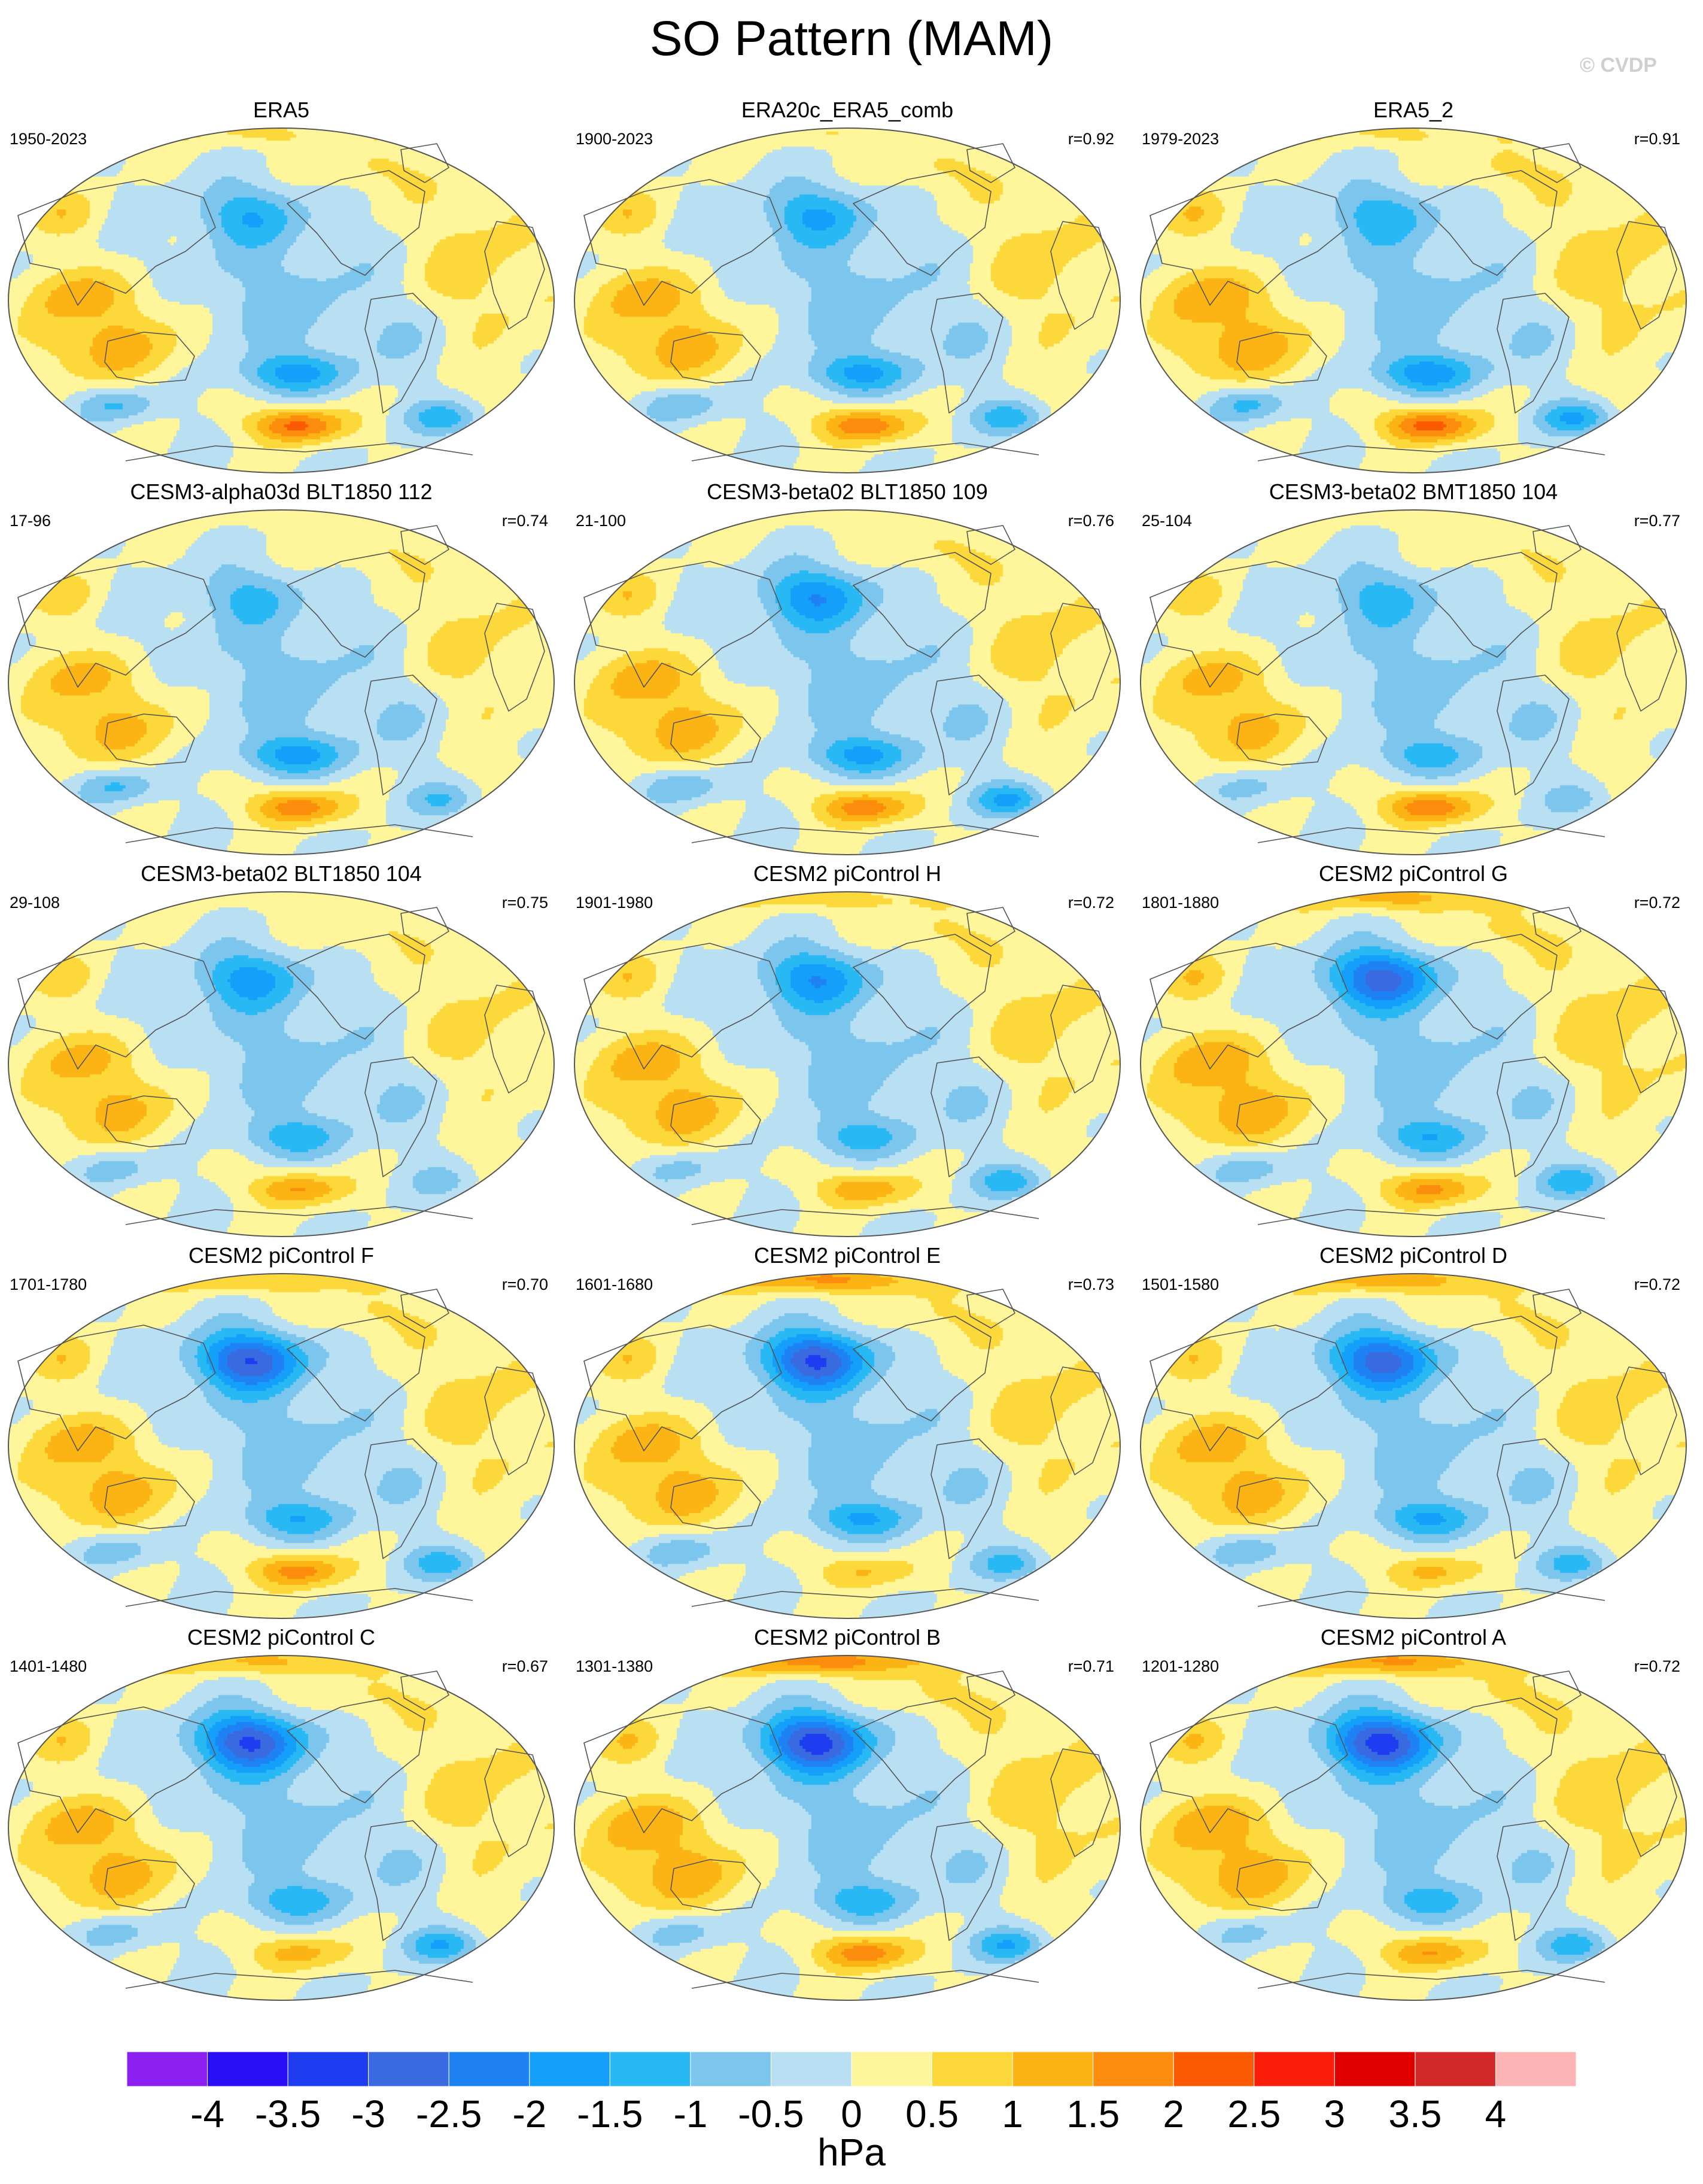  I want to click on panel-title: CESM3-beta02 BMT1850 104, so click(1413, 491).